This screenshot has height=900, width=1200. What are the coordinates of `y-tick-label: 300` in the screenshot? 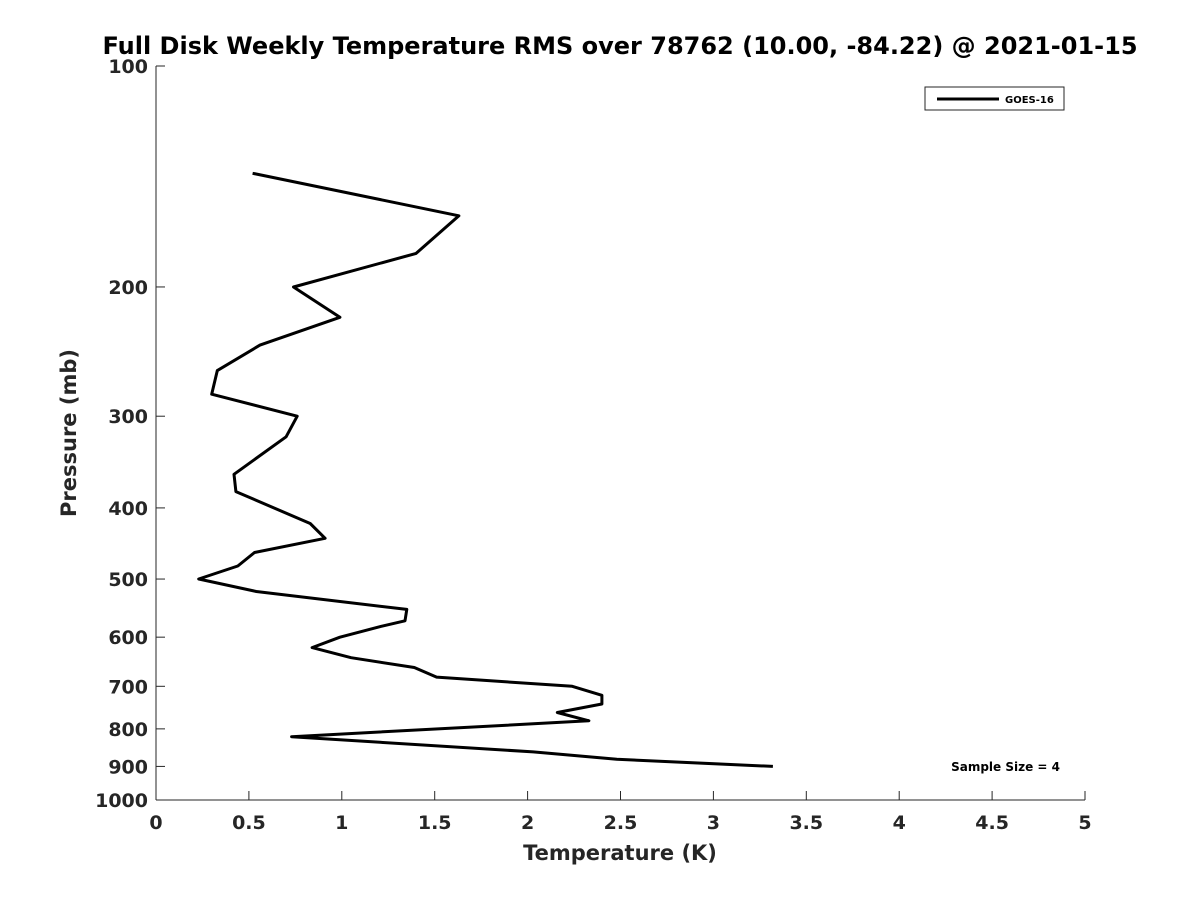 It's located at (128, 417).